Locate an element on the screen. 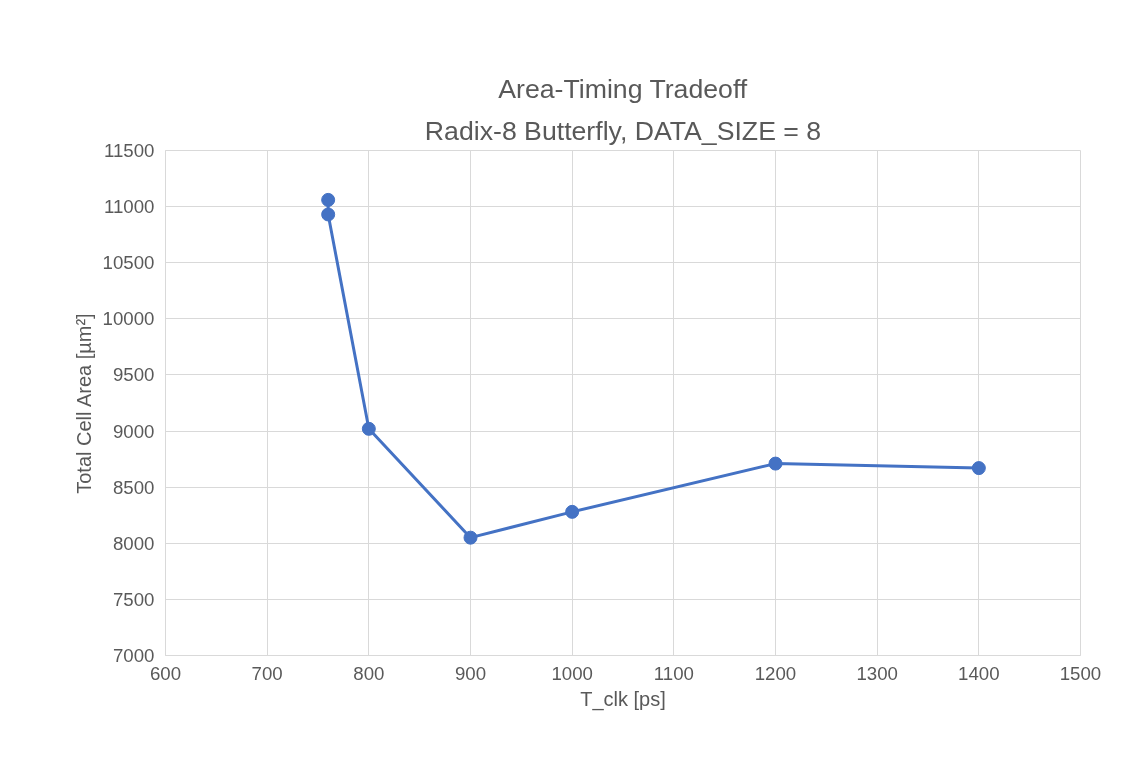 The image size is (1128, 765). y-tick-label: 10500 is located at coordinates (128, 263).